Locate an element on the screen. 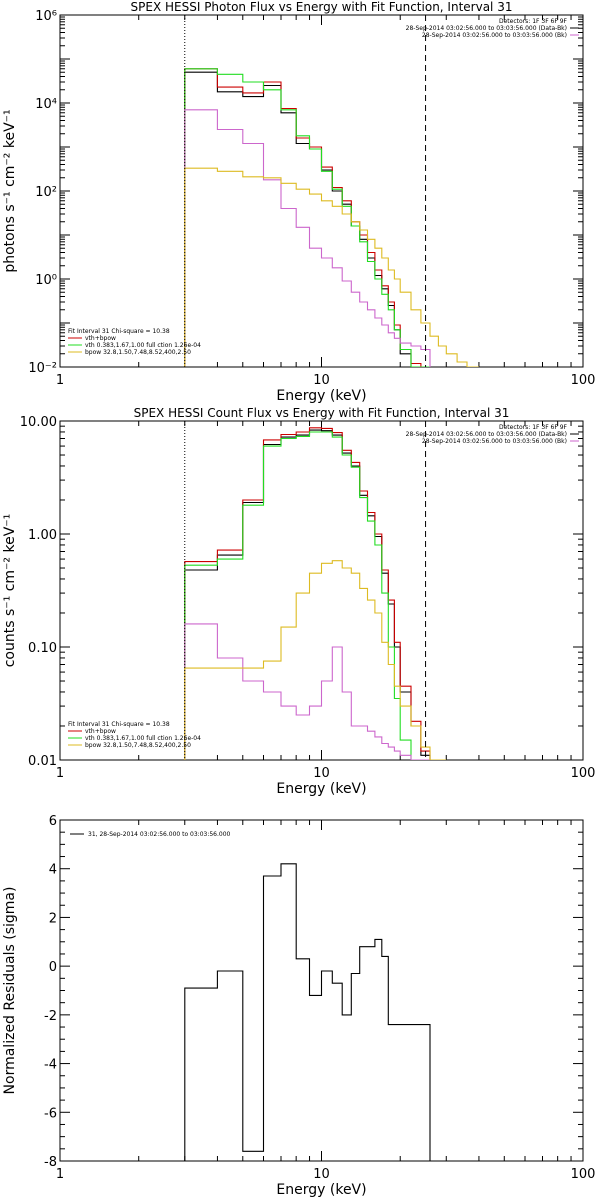 The width and height of the screenshot is (600, 1200). y-tick-label: 0 is located at coordinates (53, 967).